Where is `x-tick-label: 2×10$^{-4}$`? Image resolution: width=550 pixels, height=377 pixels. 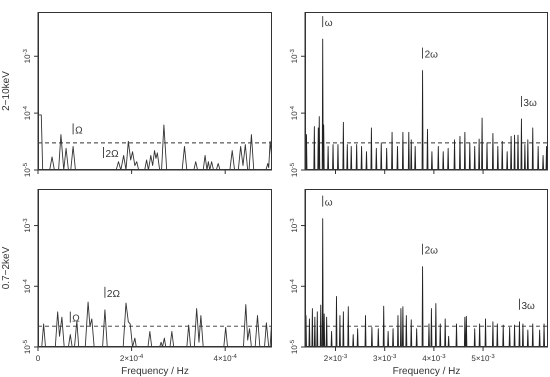
x-tick-label: 2×10$^{-4}$ is located at coordinates (132, 358).